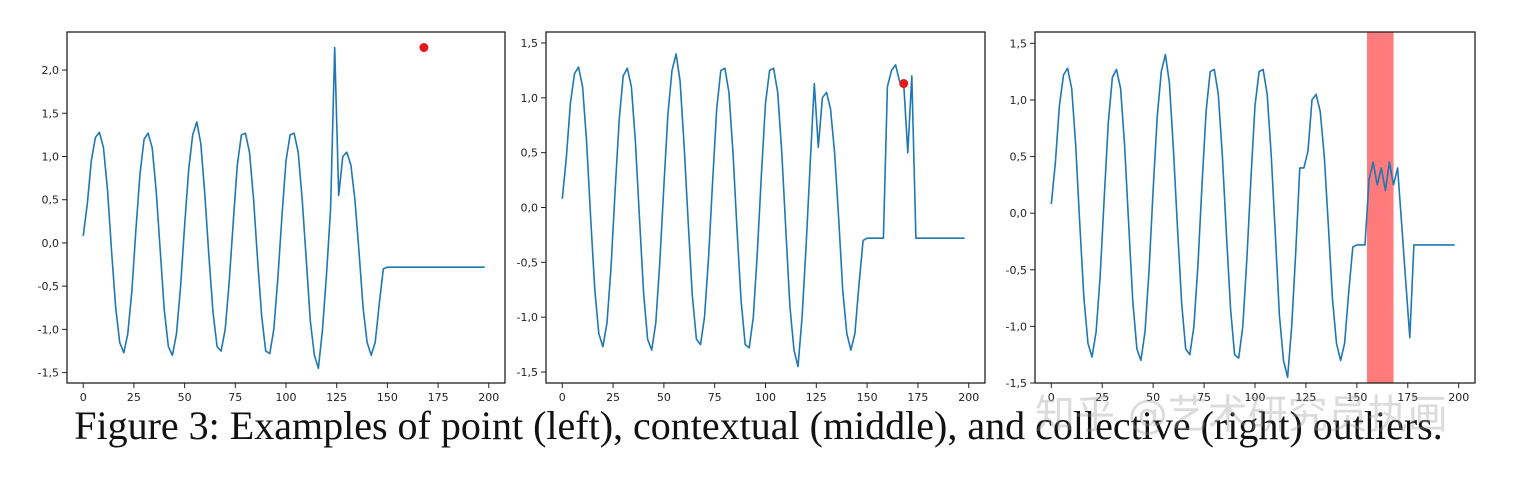 The image size is (1517, 486). What do you see at coordinates (1380, 207) in the screenshot?
I see `outlier-band` at bounding box center [1380, 207].